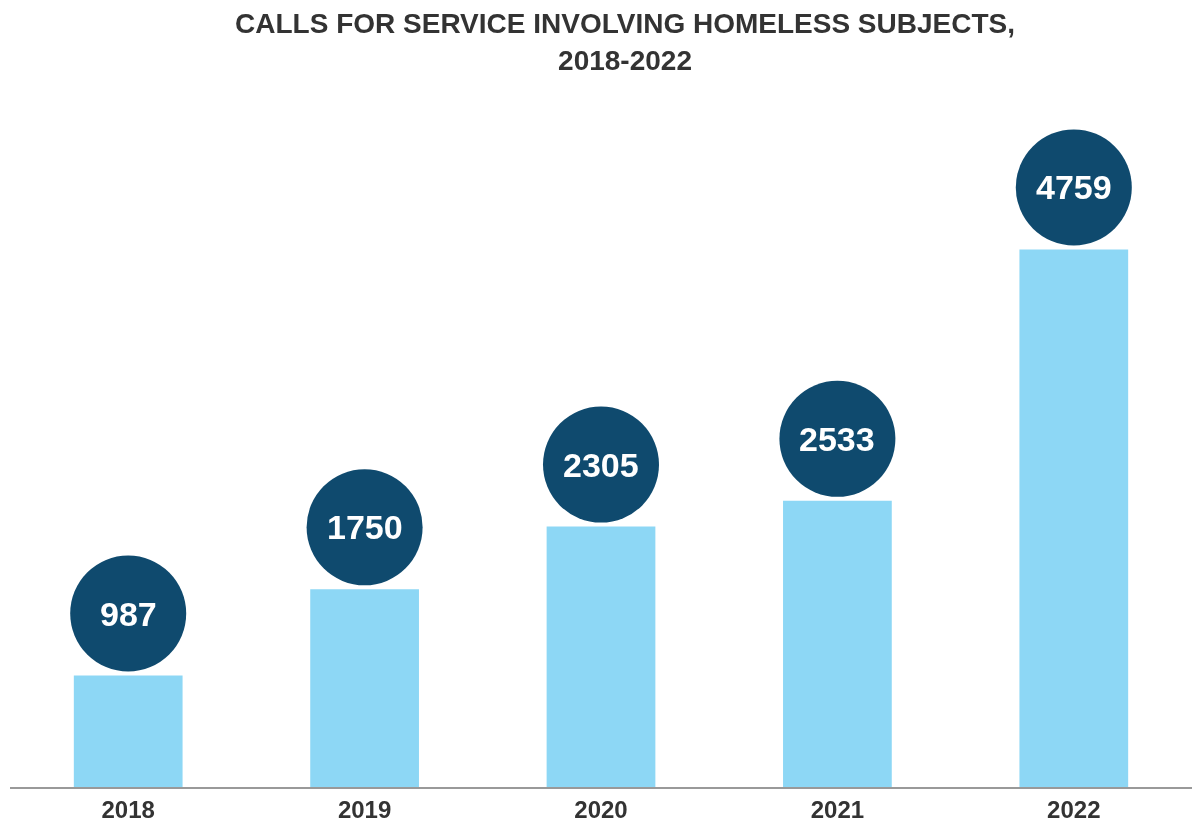 The image size is (1202, 832). I want to click on x-tick-label: 2019, so click(364, 809).